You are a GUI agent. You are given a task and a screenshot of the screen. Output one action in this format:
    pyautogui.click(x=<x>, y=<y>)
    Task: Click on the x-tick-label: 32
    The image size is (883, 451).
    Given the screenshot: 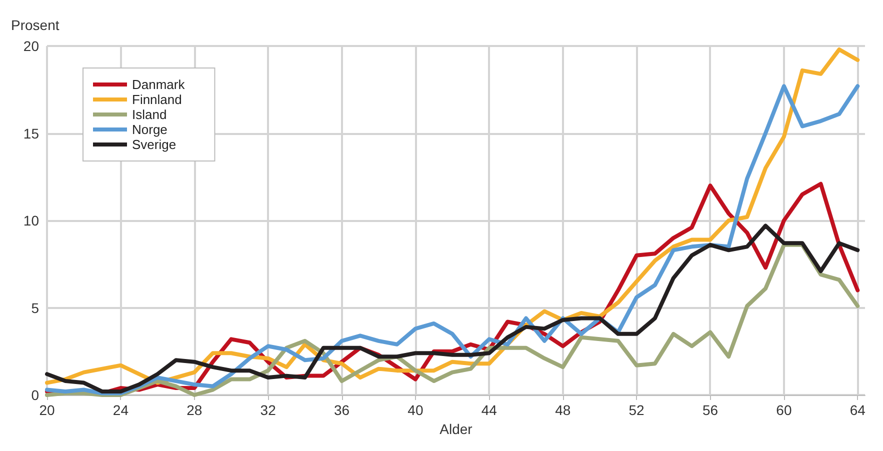 What is the action you would take?
    pyautogui.click(x=268, y=410)
    